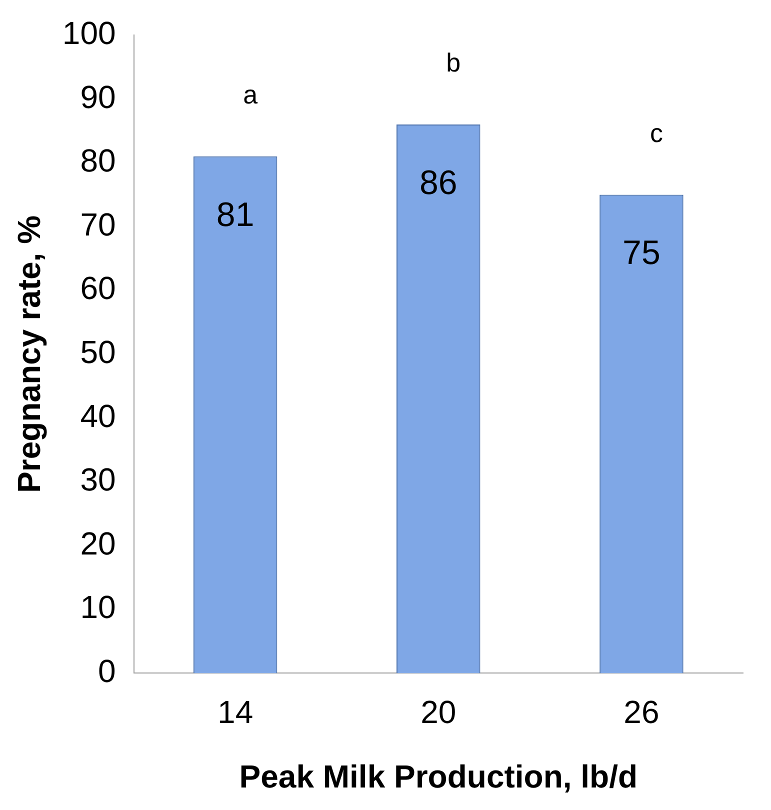 The height and width of the screenshot is (810, 771). I want to click on y-tick-label: 50, so click(98, 352).